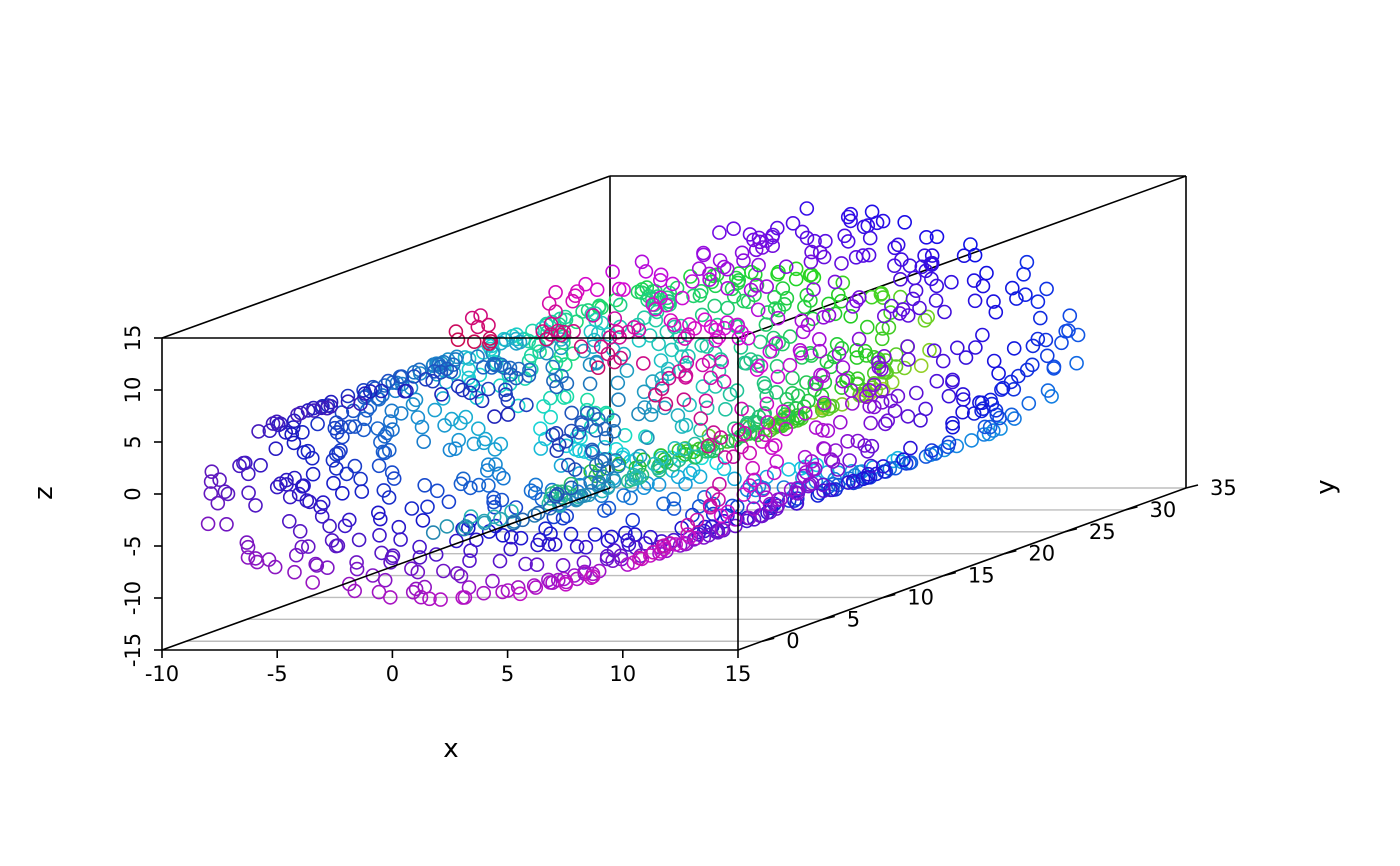  What do you see at coordinates (507, 674) in the screenshot?
I see `x-tick-label: 5` at bounding box center [507, 674].